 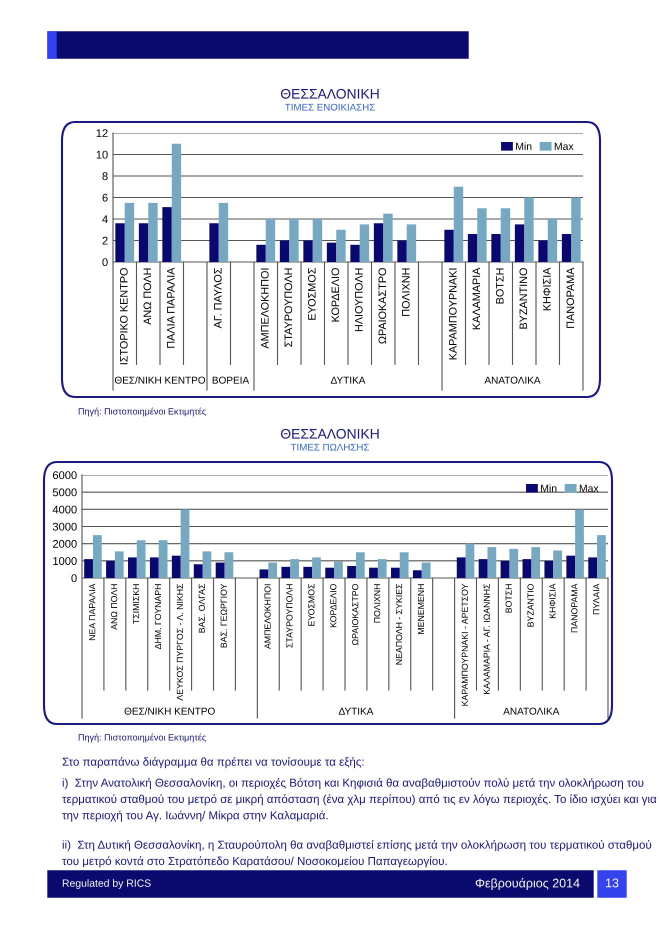 What do you see at coordinates (218, 298) in the screenshot?
I see `x-tick-label: ΑΓ. ΠΑΥΛΟΣ` at bounding box center [218, 298].